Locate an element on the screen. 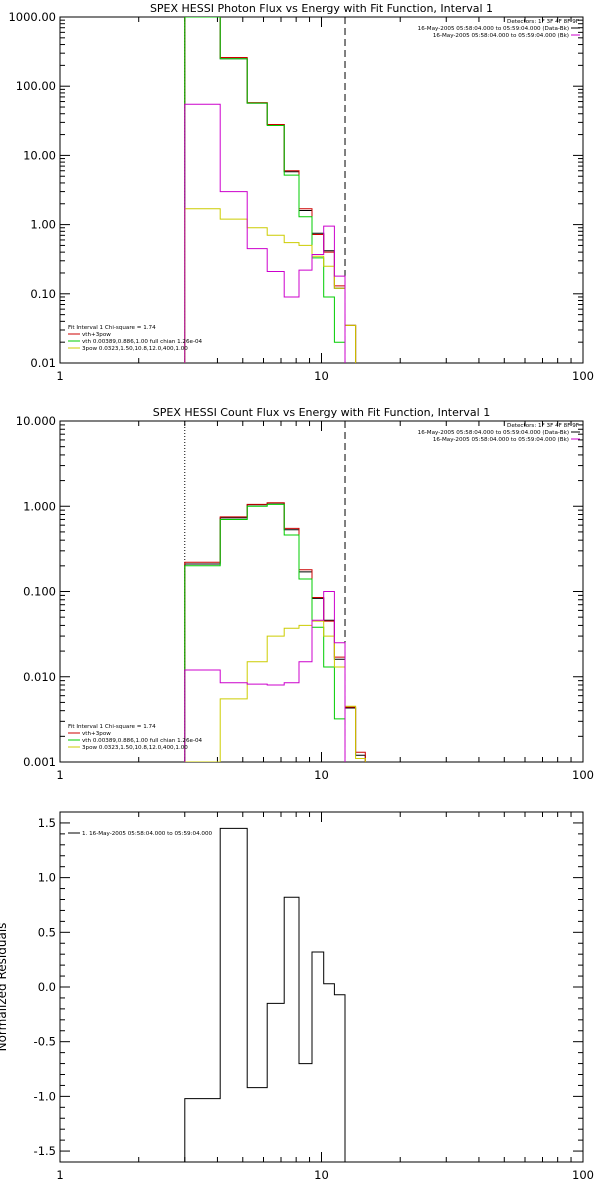 The width and height of the screenshot is (600, 1200). residual-line is located at coordinates (265, 994).